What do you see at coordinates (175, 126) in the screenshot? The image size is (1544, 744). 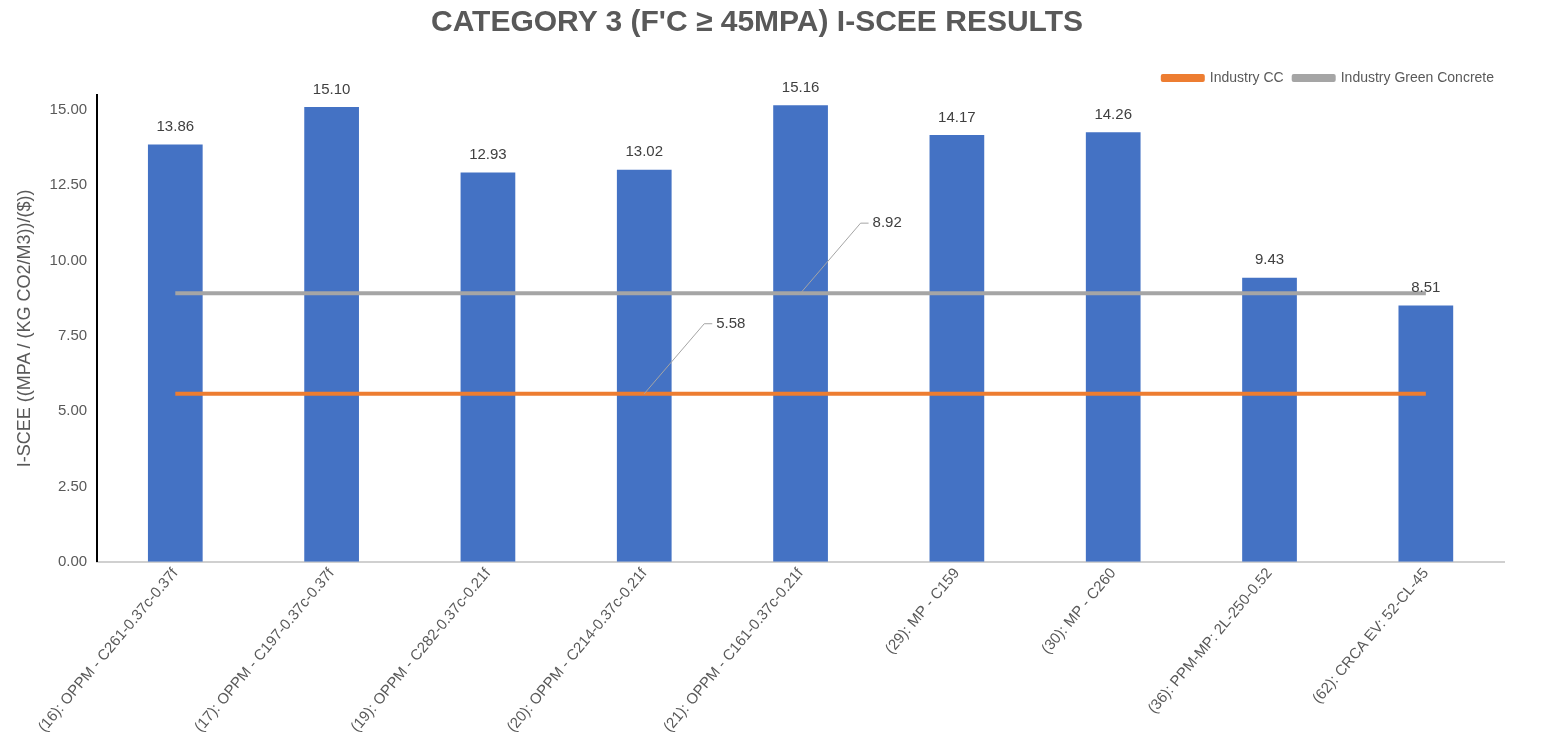 I see `data-label: 13.86` at bounding box center [175, 126].